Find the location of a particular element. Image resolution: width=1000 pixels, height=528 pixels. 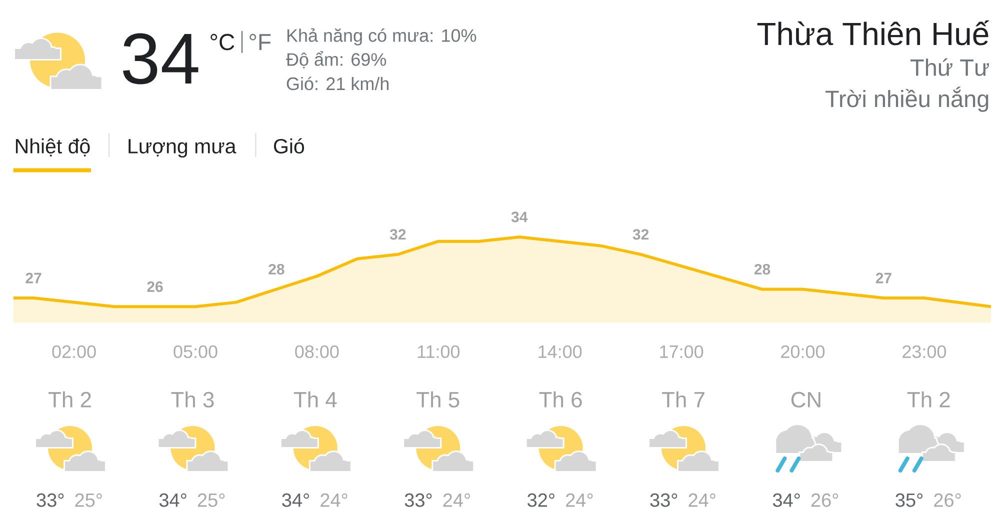

data-label: 26 is located at coordinates (155, 286).